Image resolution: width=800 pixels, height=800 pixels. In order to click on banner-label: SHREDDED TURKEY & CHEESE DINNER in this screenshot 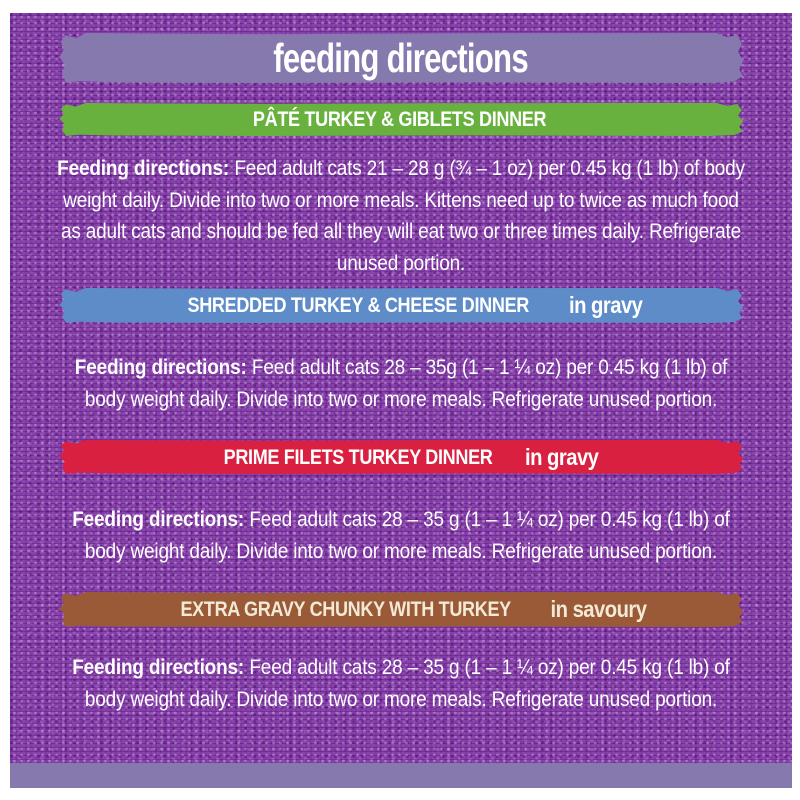, I will do `click(358, 305)`.